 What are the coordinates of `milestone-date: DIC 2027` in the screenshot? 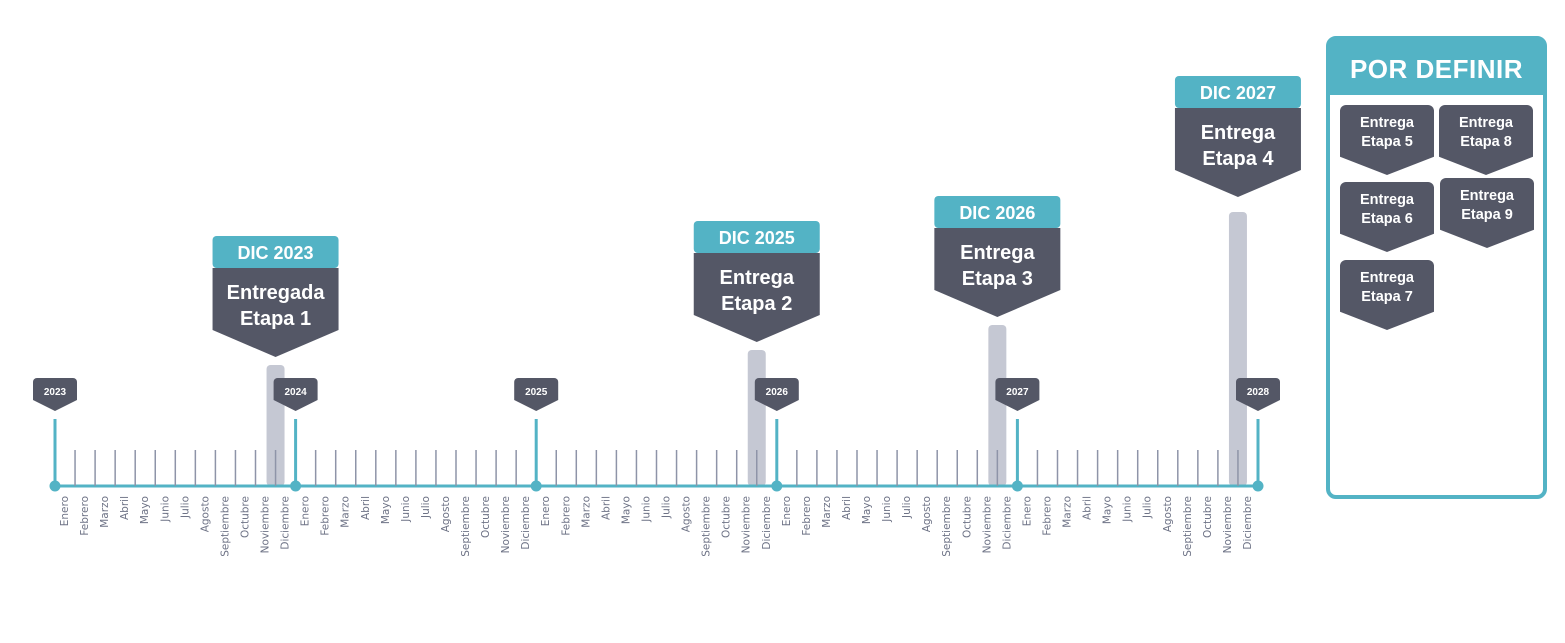 It's located at (1238, 93).